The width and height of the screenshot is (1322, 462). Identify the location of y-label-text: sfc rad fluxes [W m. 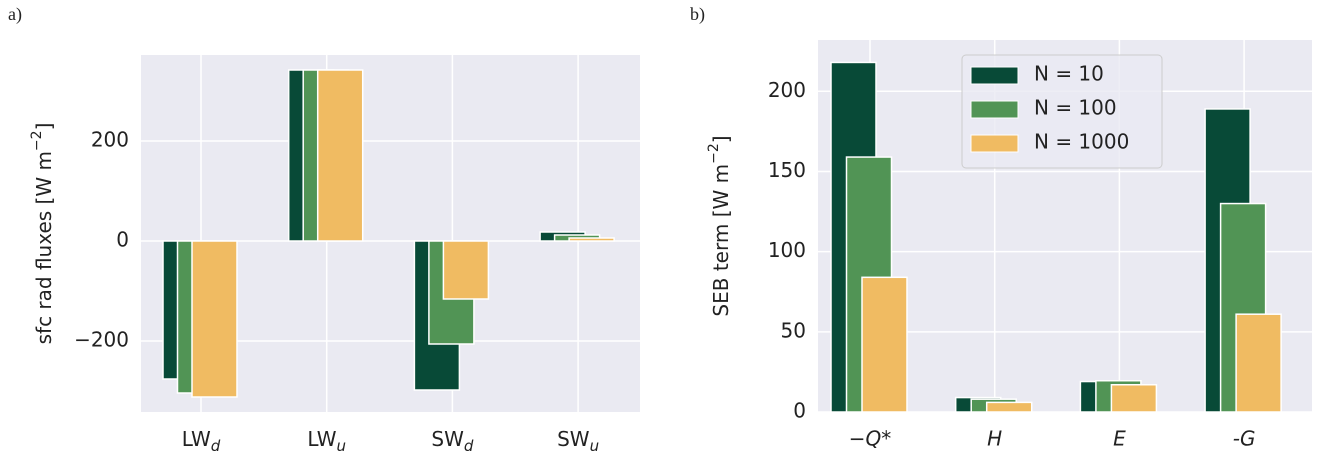
(44, 247).